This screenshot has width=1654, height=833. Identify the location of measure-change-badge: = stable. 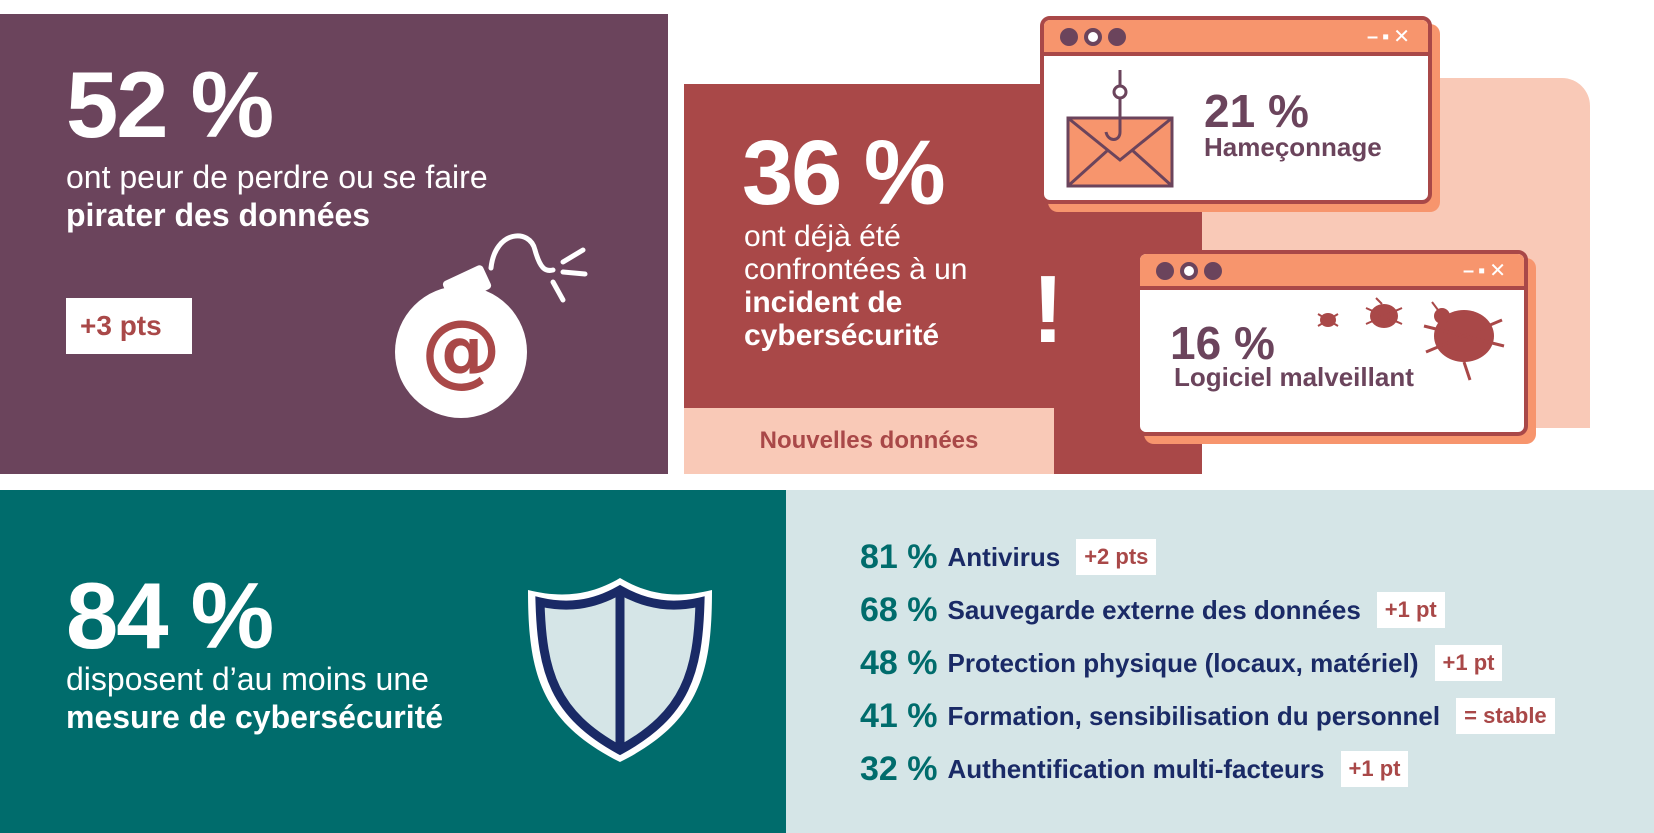
(1505, 716).